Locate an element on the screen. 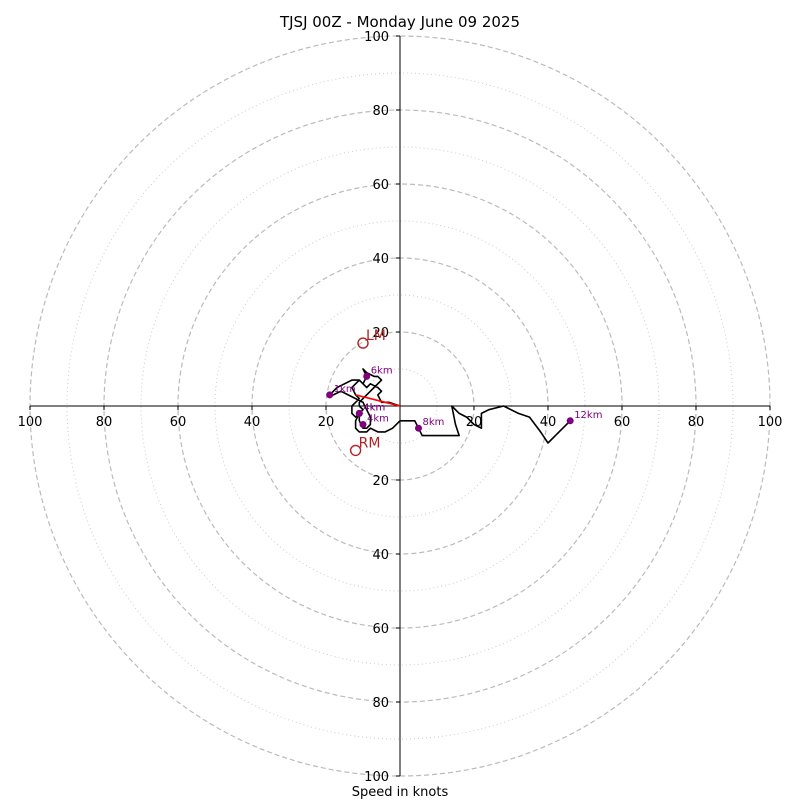 The width and height of the screenshot is (800, 800). x-axis-label: Speed in knots is located at coordinates (400, 792).